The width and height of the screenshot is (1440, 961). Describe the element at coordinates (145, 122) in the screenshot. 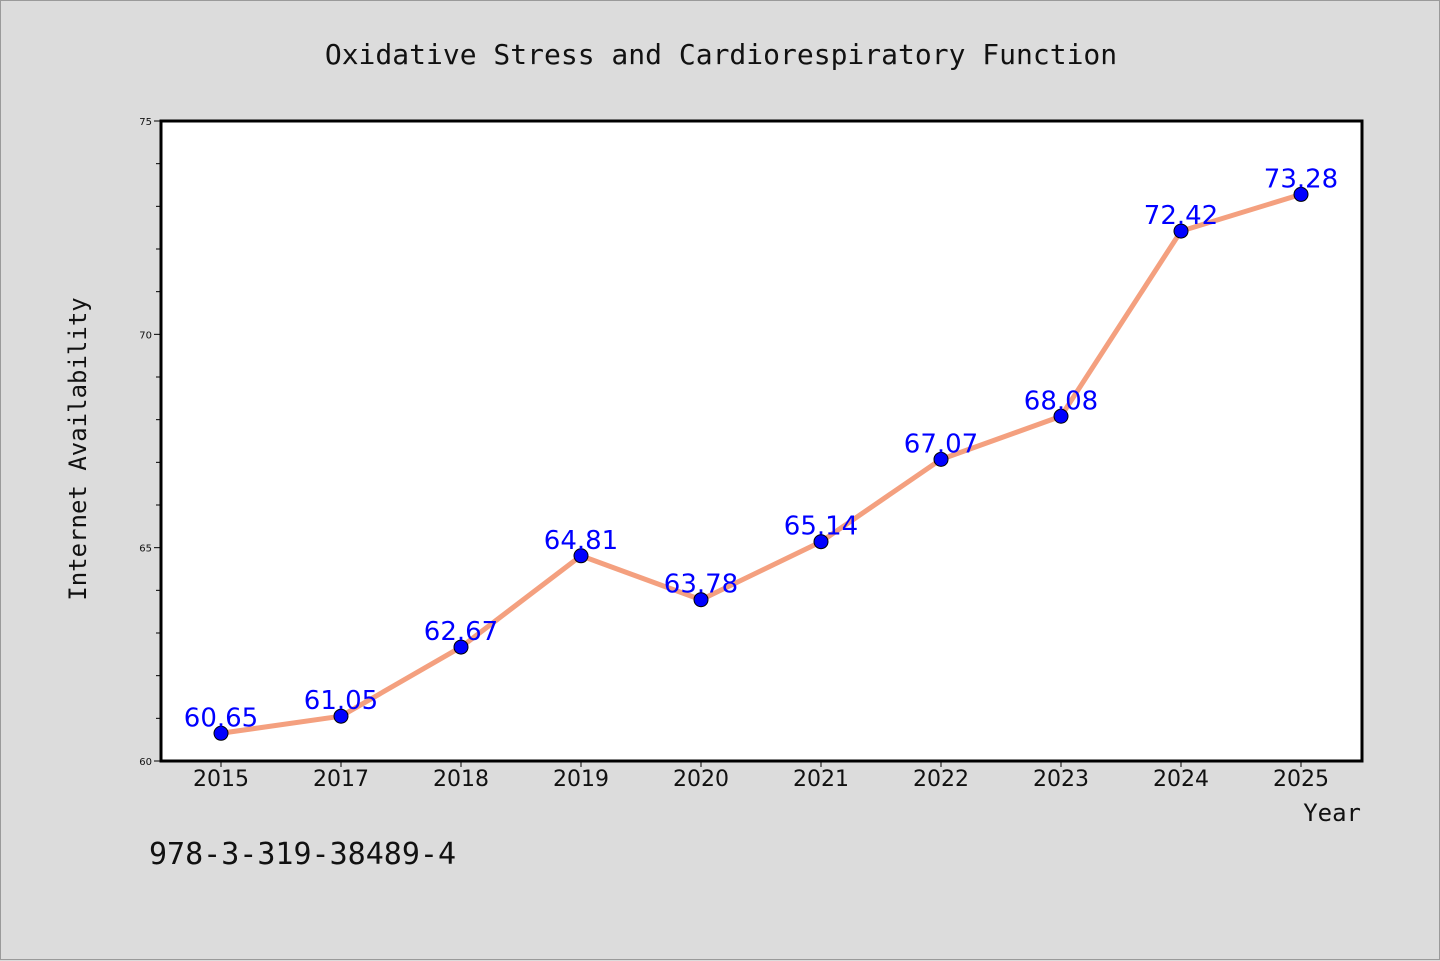

I see `y-tick-label: 75` at that location.